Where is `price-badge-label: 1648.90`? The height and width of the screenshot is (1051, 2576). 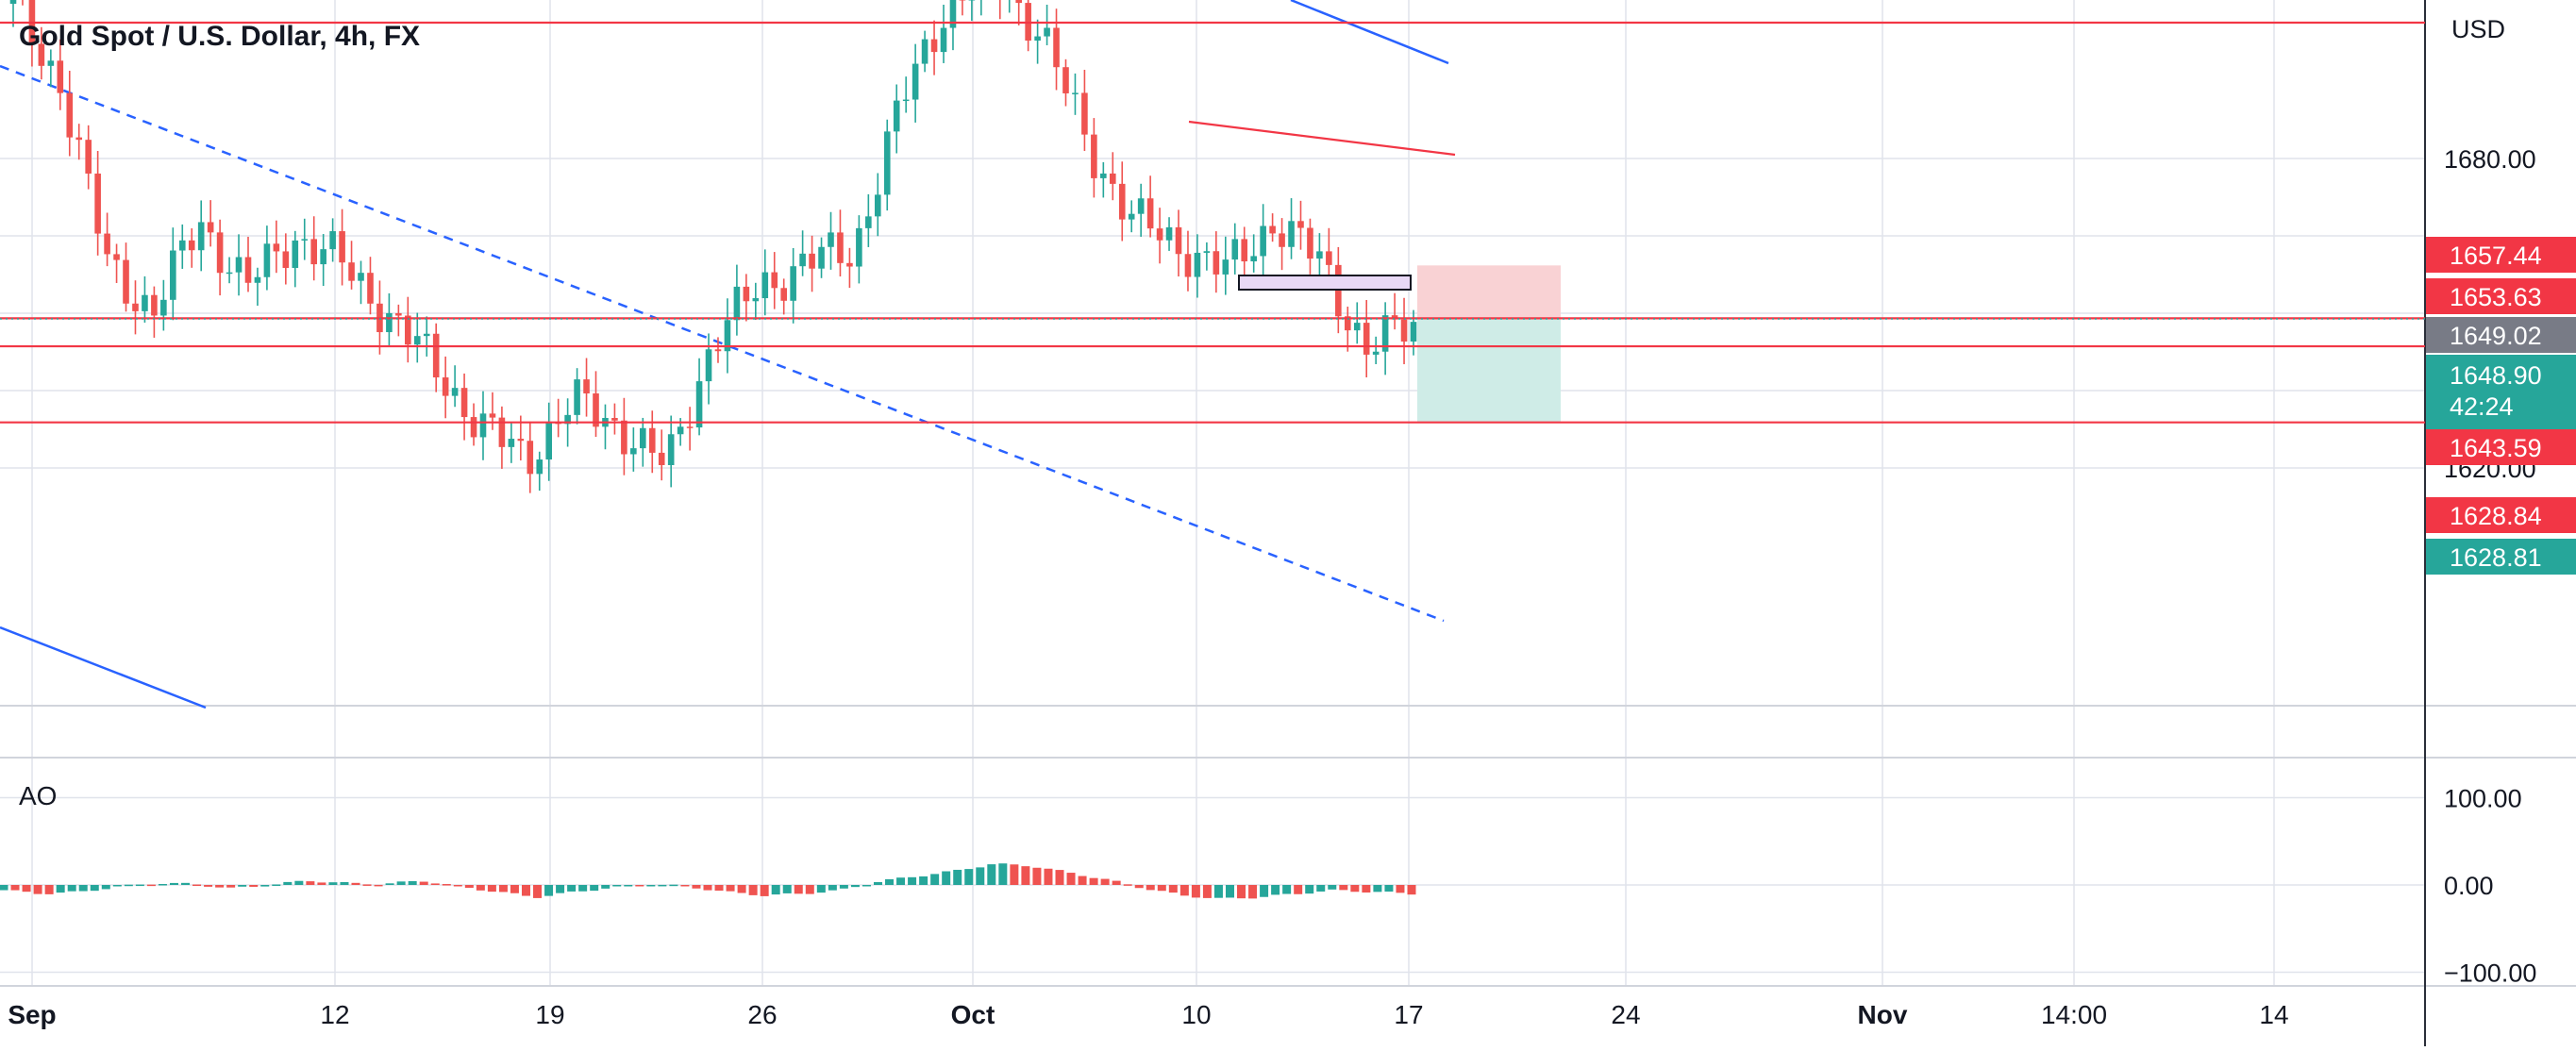 price-badge-label: 1648.90 is located at coordinates (2496, 375).